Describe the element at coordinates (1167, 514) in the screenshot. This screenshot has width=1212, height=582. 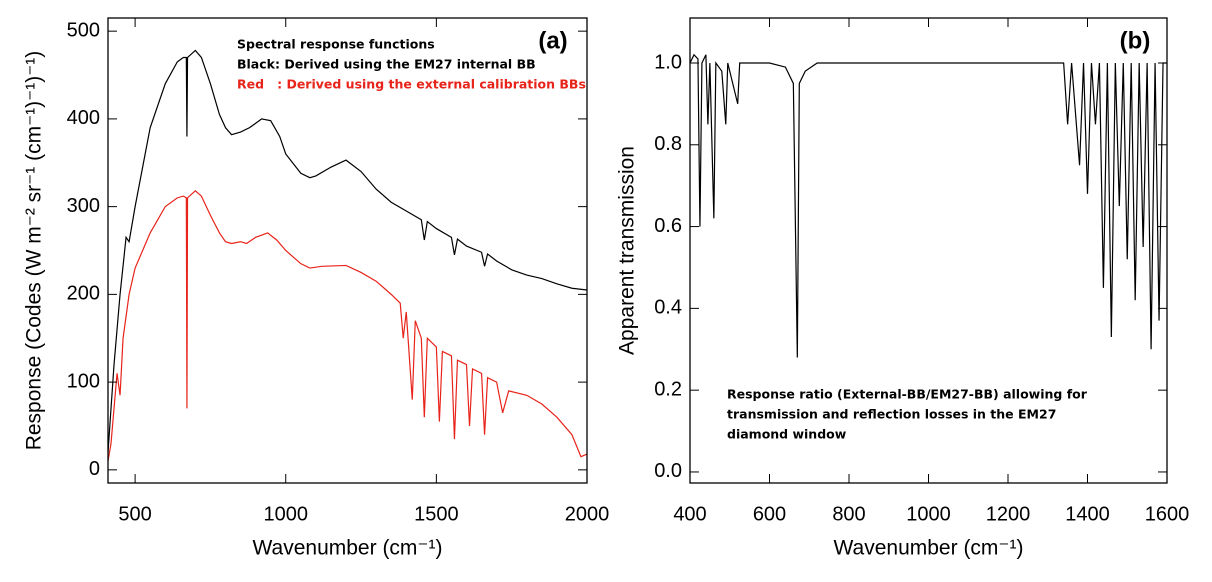
I see `x-tick-label: 1600` at that location.